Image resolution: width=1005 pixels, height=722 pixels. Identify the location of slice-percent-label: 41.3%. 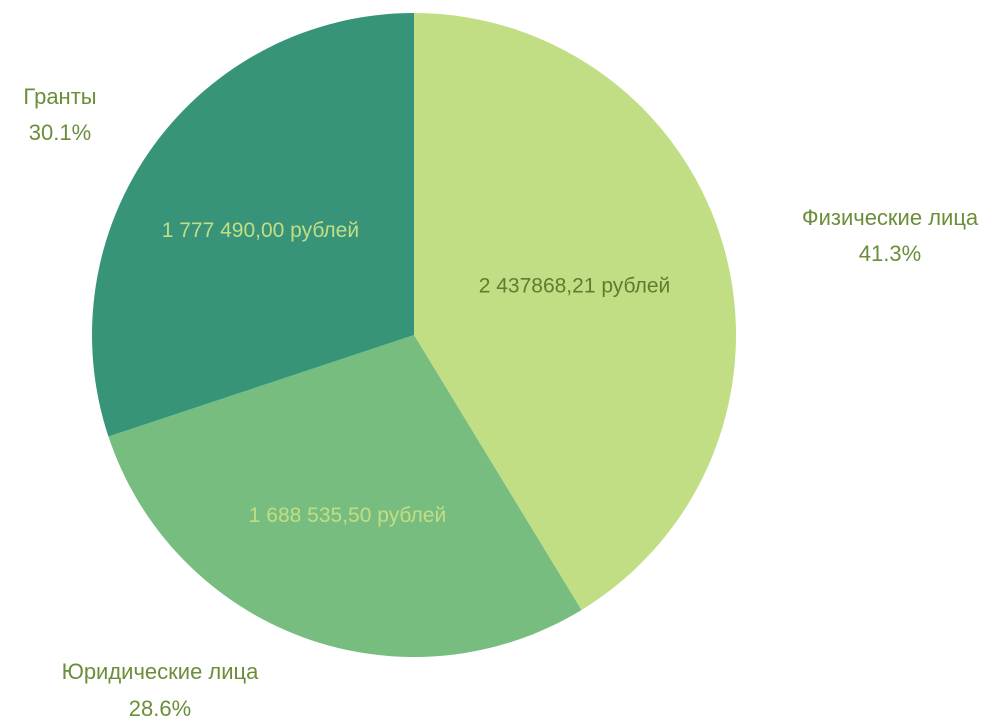
(890, 253).